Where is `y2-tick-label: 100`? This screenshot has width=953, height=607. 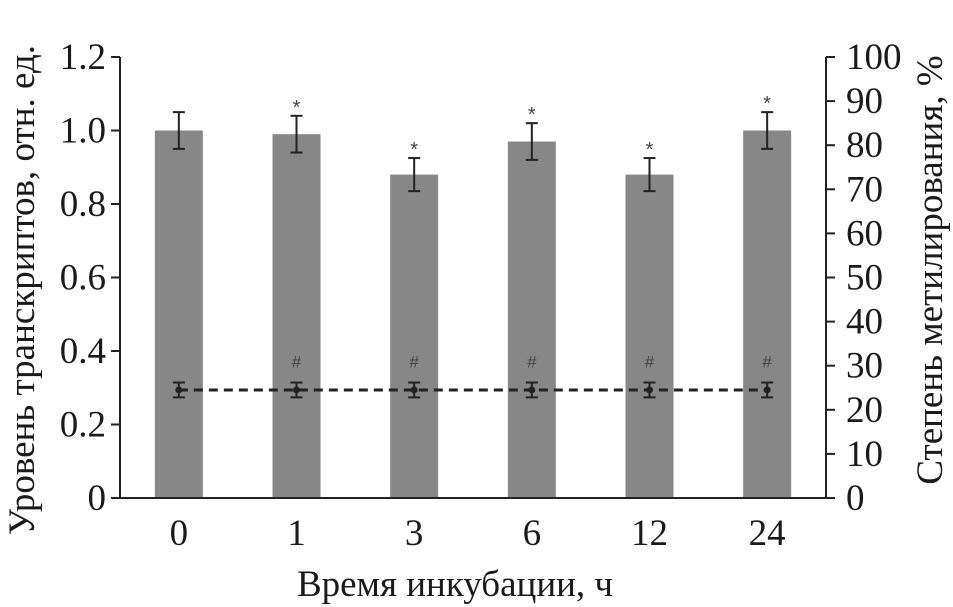 y2-tick-label: 100 is located at coordinates (874, 57).